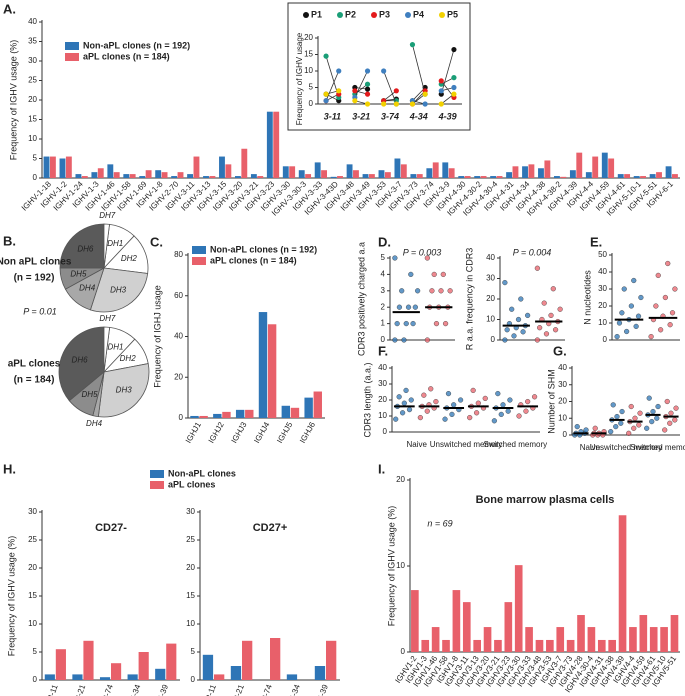 This screenshot has height=696, width=685. Describe the element at coordinates (80, 360) in the screenshot. I see `slice-label: DH6` at that location.